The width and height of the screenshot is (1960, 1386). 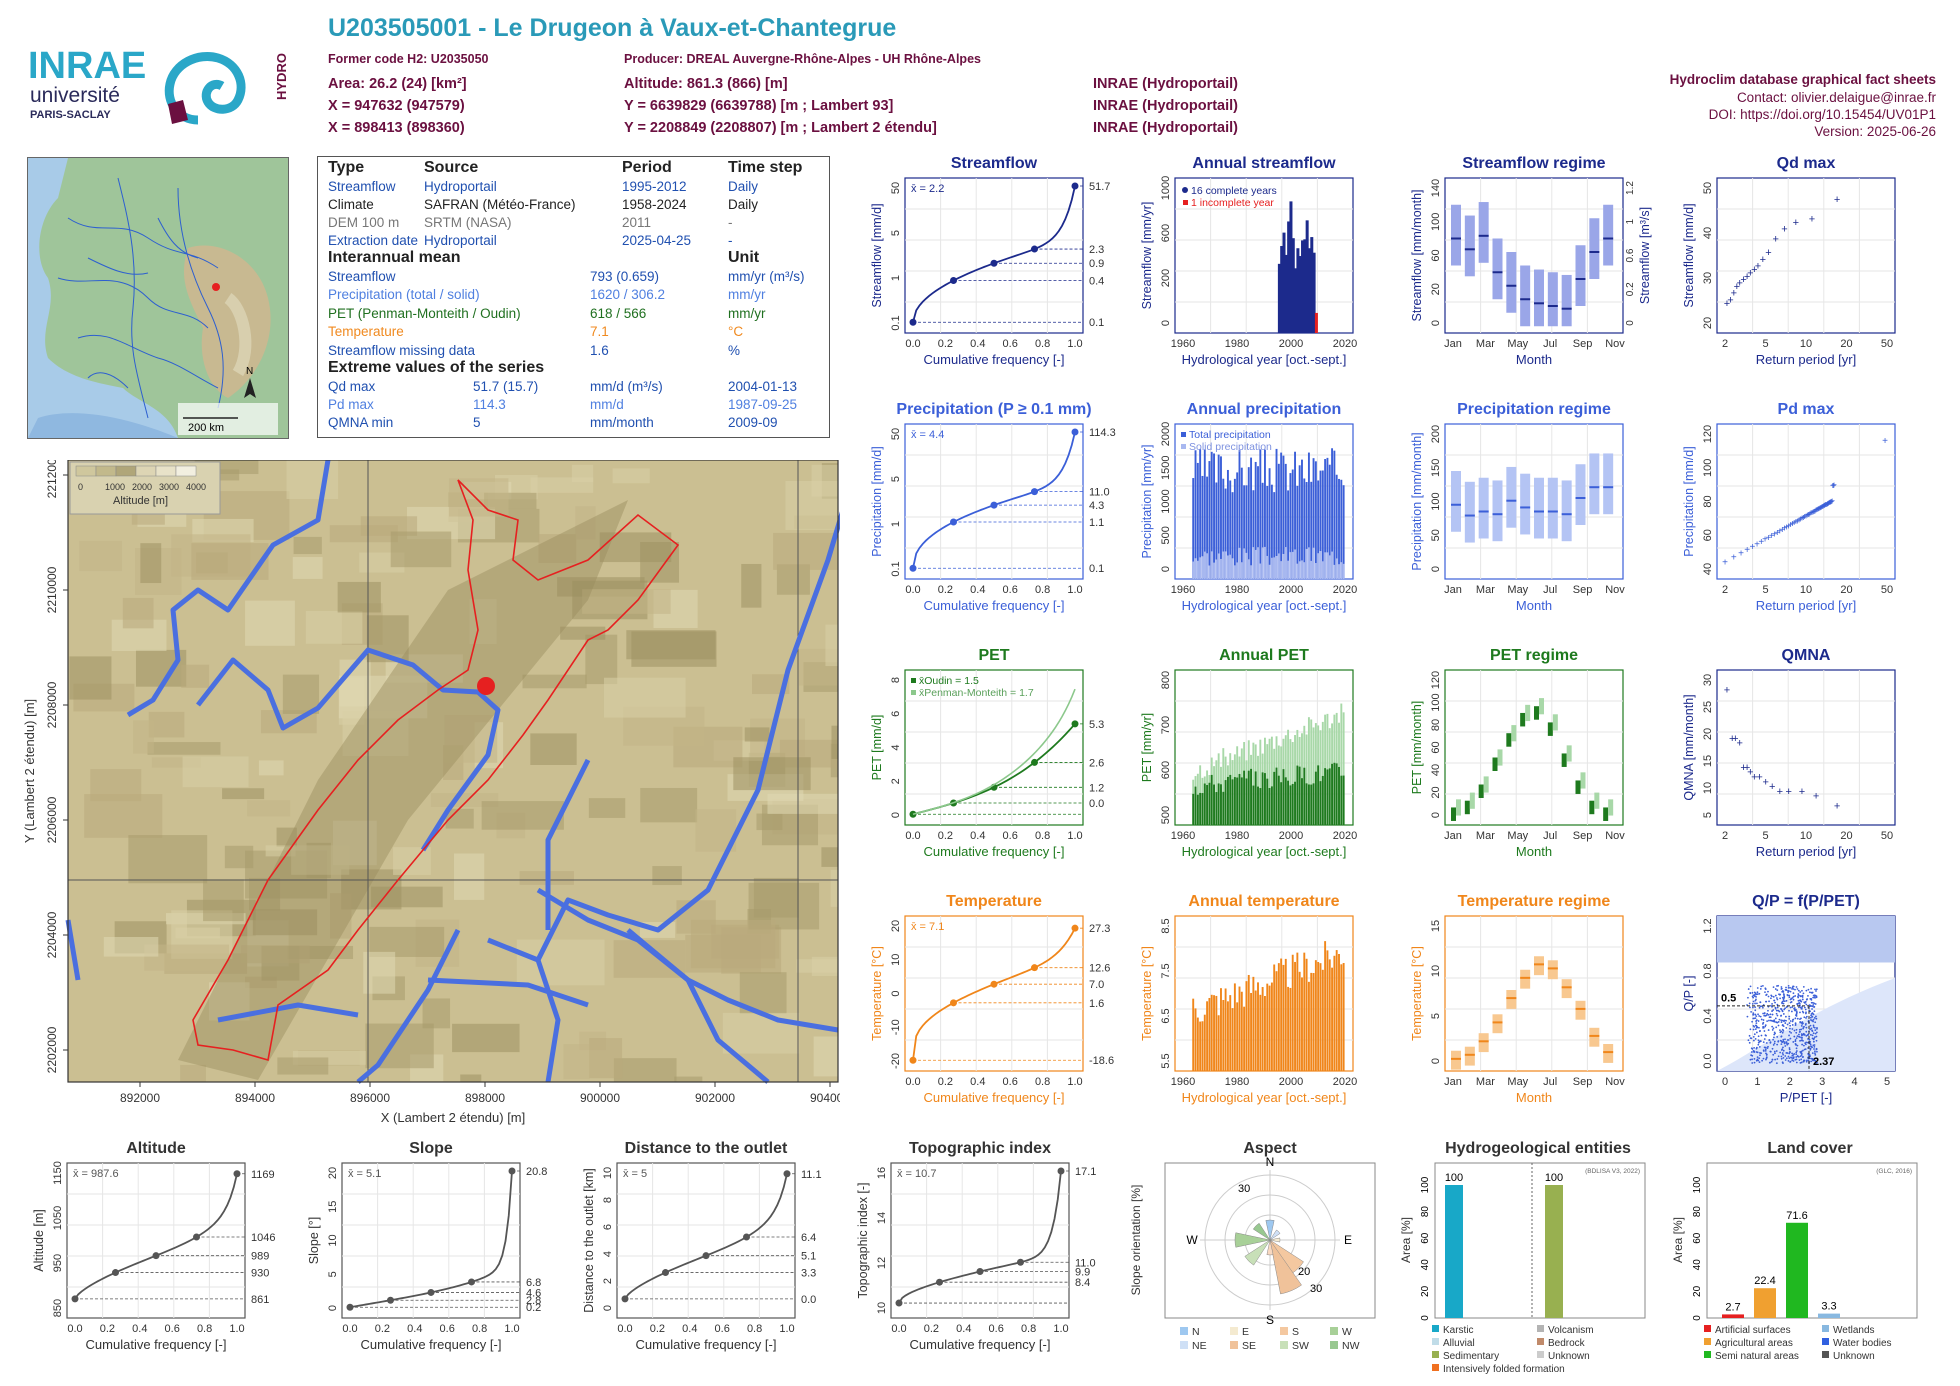 What do you see at coordinates (1166, 725) in the screenshot?
I see `ytick: 700` at bounding box center [1166, 725].